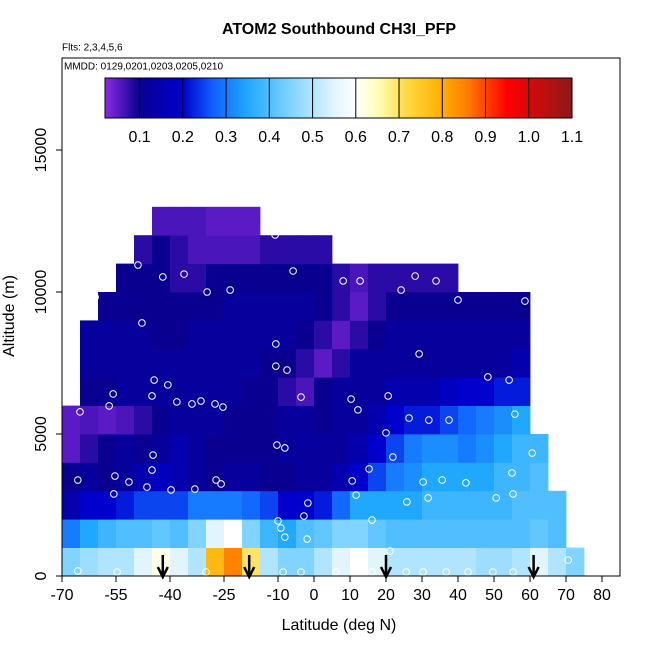  Describe the element at coordinates (183, 137) in the screenshot. I see `colorbar-tick-label: 0.2` at that location.